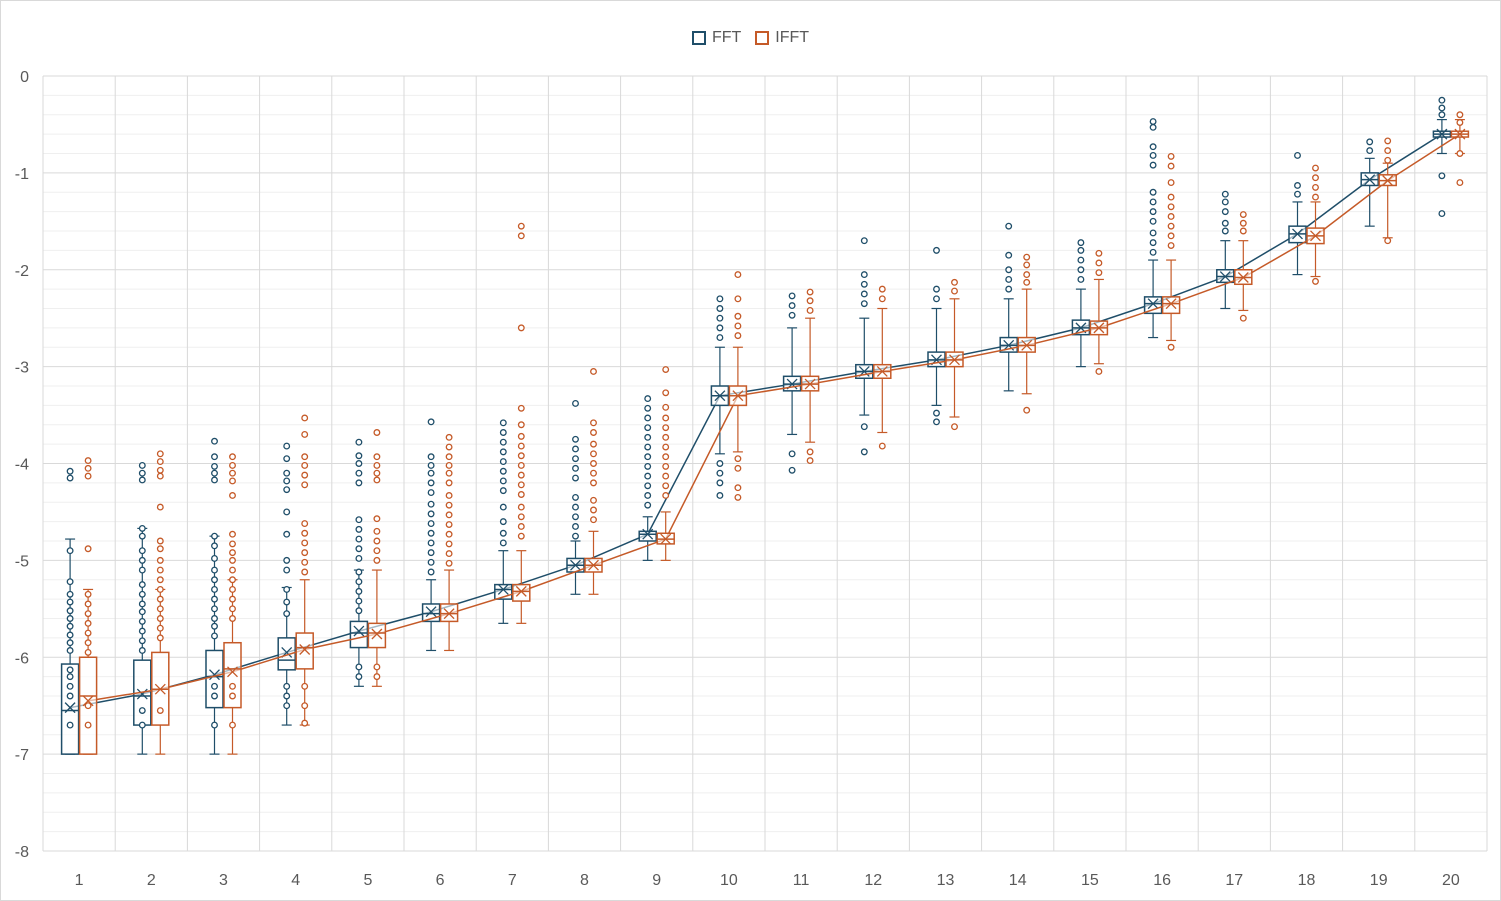  What do you see at coordinates (440, 880) in the screenshot?
I see `x-tick-label: 6` at bounding box center [440, 880].